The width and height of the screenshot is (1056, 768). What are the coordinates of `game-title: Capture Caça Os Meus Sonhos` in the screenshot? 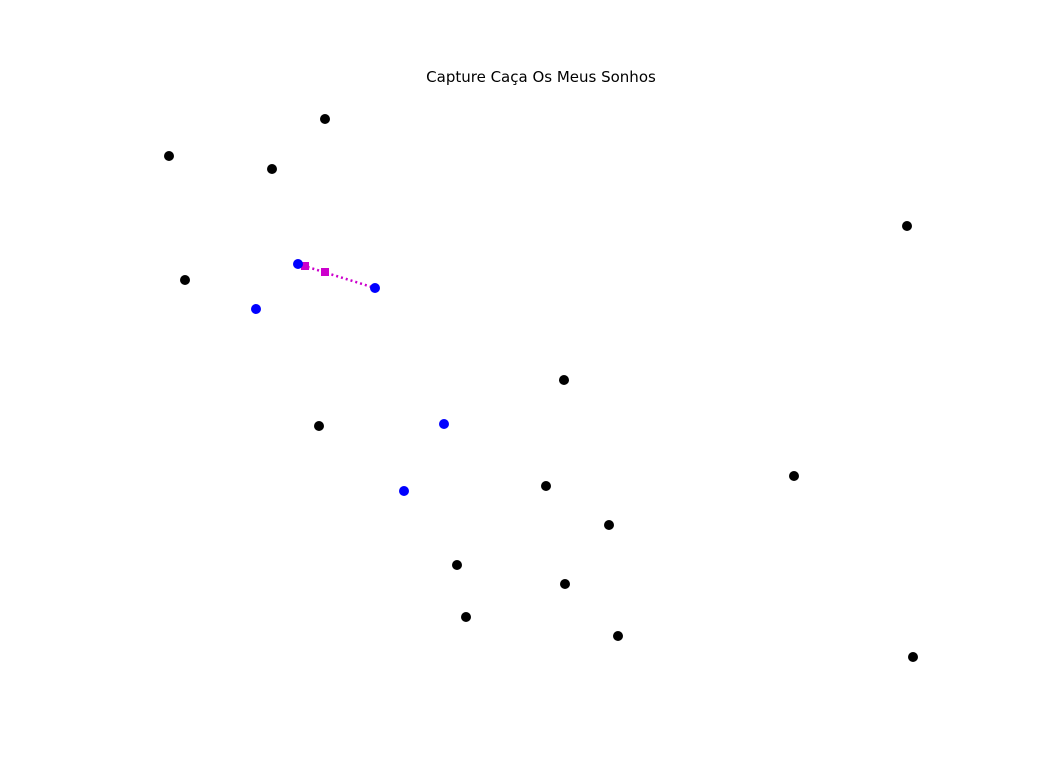 It's located at (541, 77).